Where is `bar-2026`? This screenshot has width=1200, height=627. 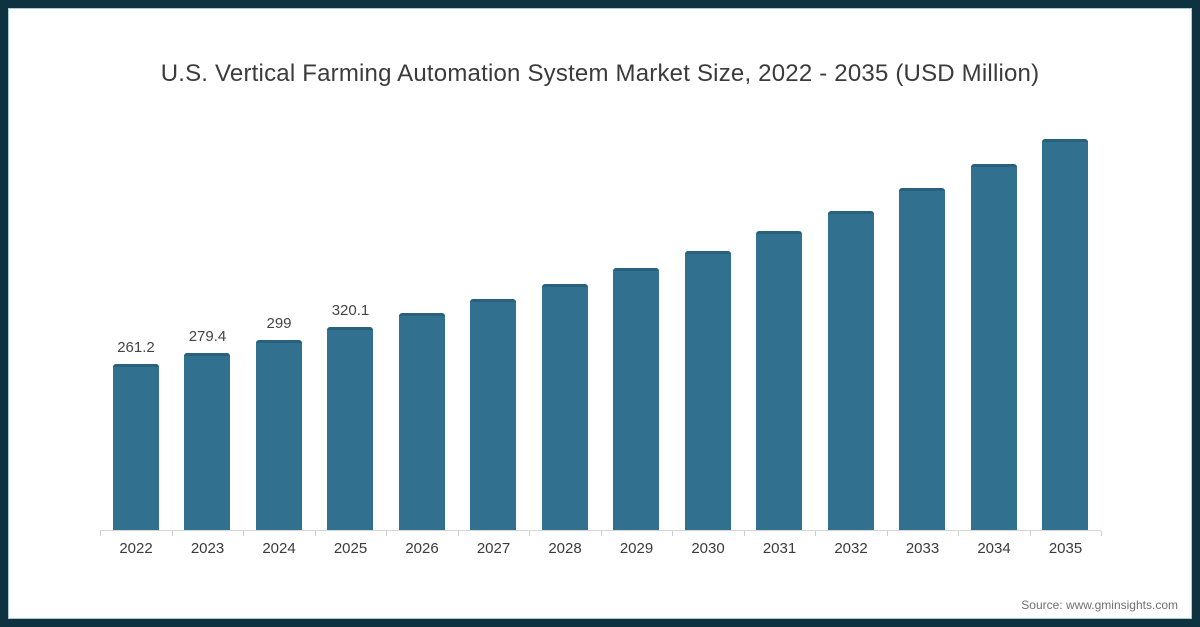 bar-2026 is located at coordinates (421, 421).